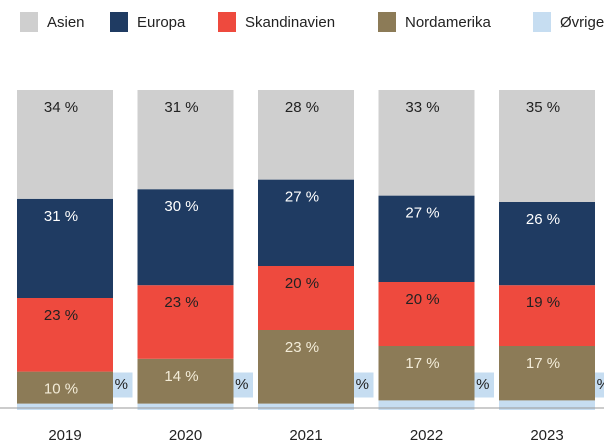 The width and height of the screenshot is (604, 446). Describe the element at coordinates (66, 22) in the screenshot. I see `legend-label: Asien` at that location.